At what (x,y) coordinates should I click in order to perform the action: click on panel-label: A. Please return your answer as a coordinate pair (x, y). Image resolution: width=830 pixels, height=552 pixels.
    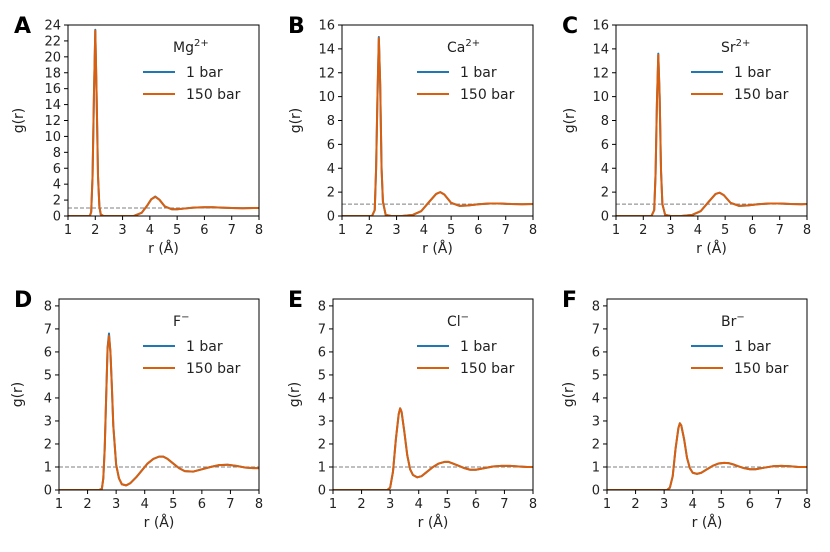
    Looking at the image, I should click on (22, 26).